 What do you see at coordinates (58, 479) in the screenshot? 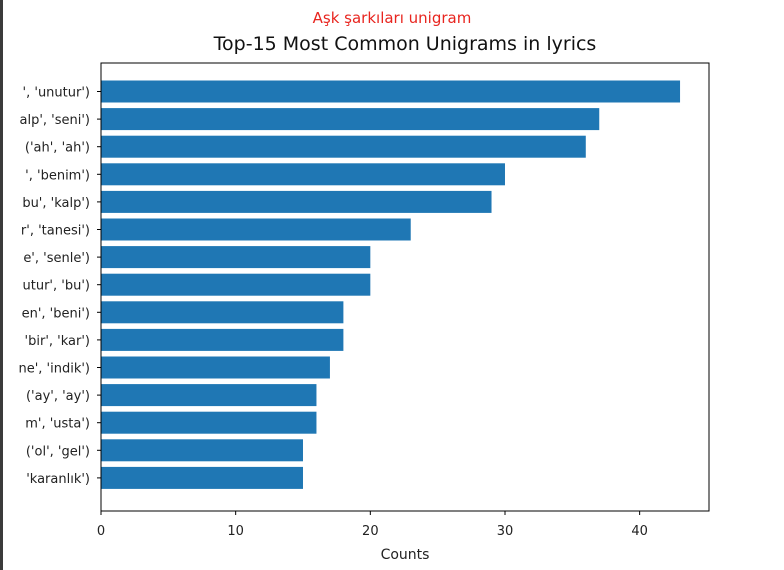
I see `y-tick-label: 'karanlık')` at bounding box center [58, 479].